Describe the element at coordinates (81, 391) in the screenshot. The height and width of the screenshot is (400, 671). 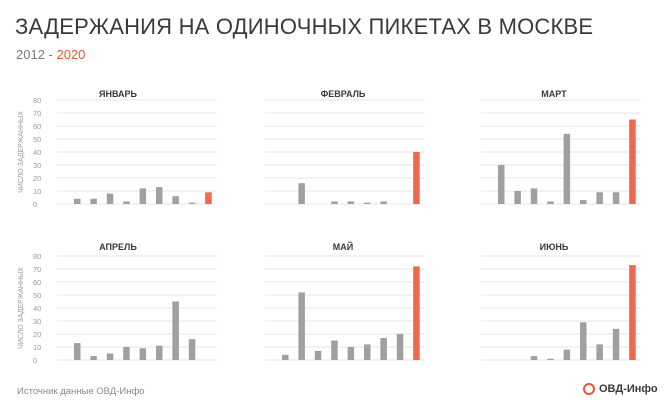
I see `source-note: Источник данные ОВД-Инфо` at that location.